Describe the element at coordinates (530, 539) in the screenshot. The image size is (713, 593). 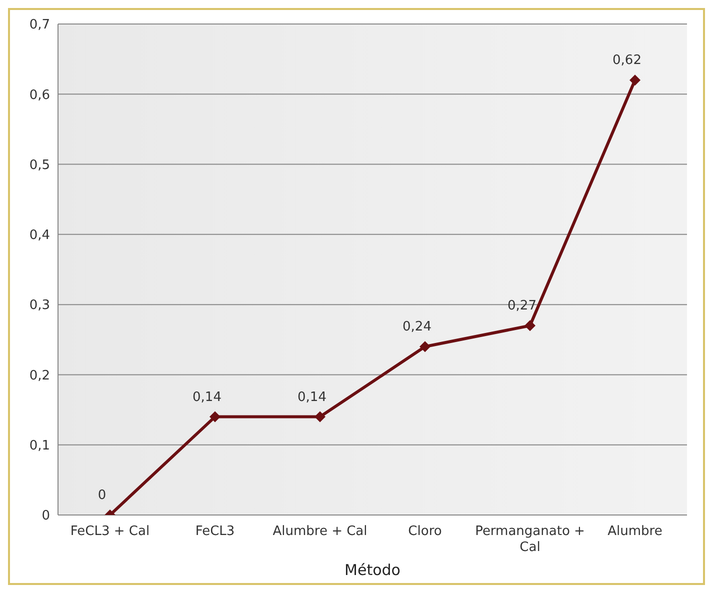
I see `x-tick-label: Permanganato + Cal` at that location.